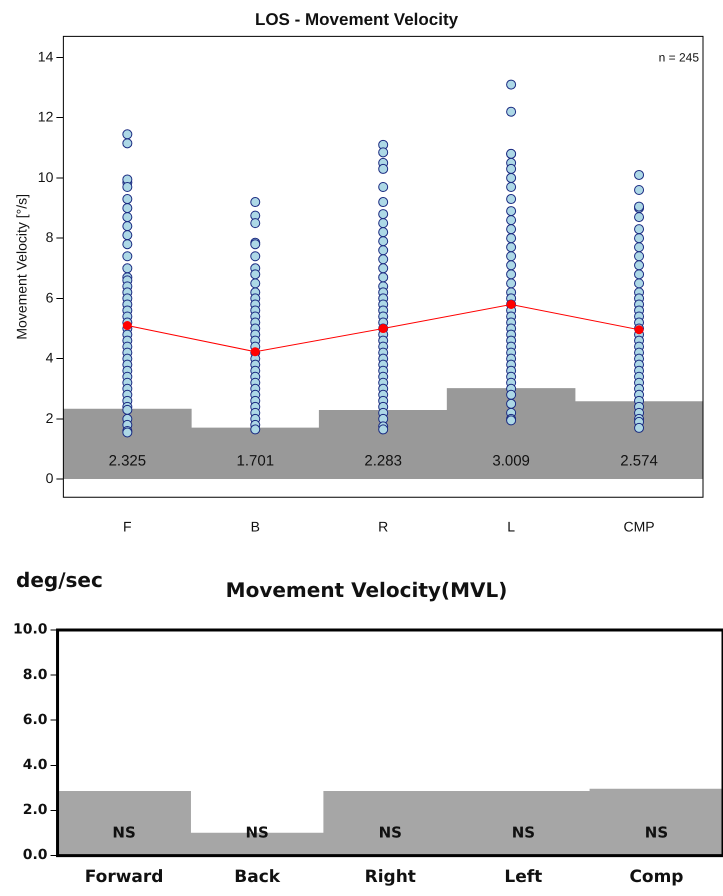 The width and height of the screenshot is (723, 896). What do you see at coordinates (21, 267) in the screenshot?
I see `y-axis-title: Movement Velocity [°/s]` at bounding box center [21, 267].